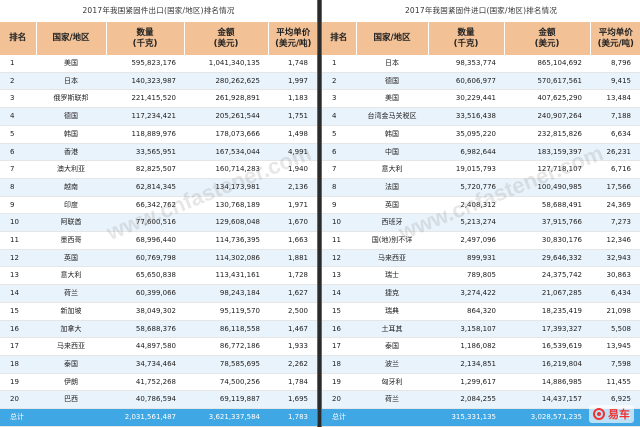 This screenshot has height=427, width=640. Describe the element at coordinates (145, 187) in the screenshot. I see `cell-quantity: 62,814,345` at that location.